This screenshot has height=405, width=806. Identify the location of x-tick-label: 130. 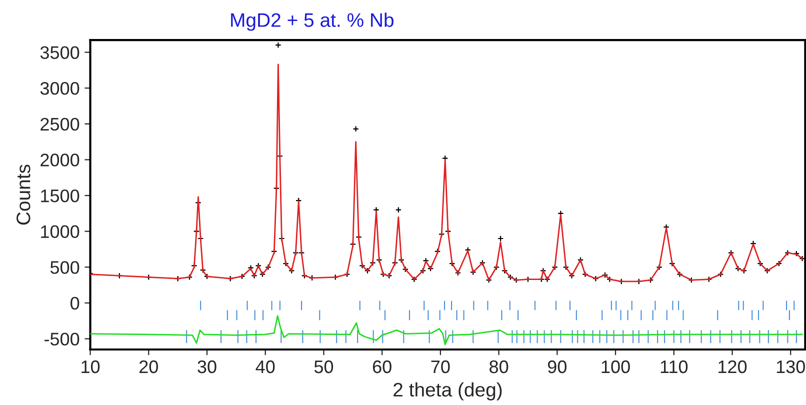
(790, 367).